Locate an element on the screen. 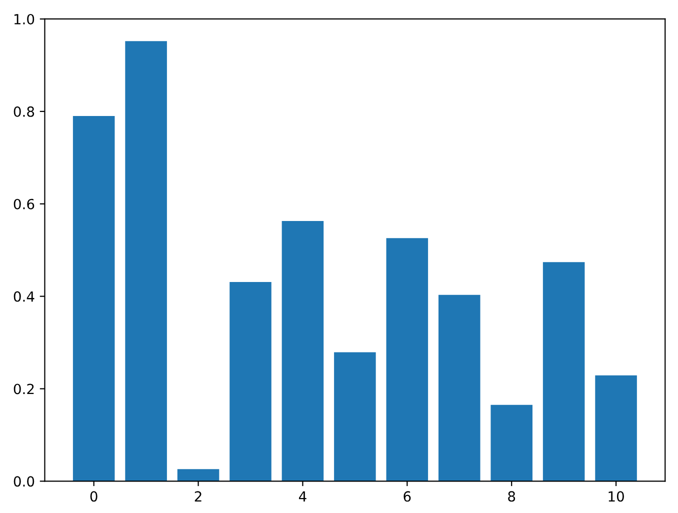  y-tick-label: 0.0 is located at coordinates (24, 481).